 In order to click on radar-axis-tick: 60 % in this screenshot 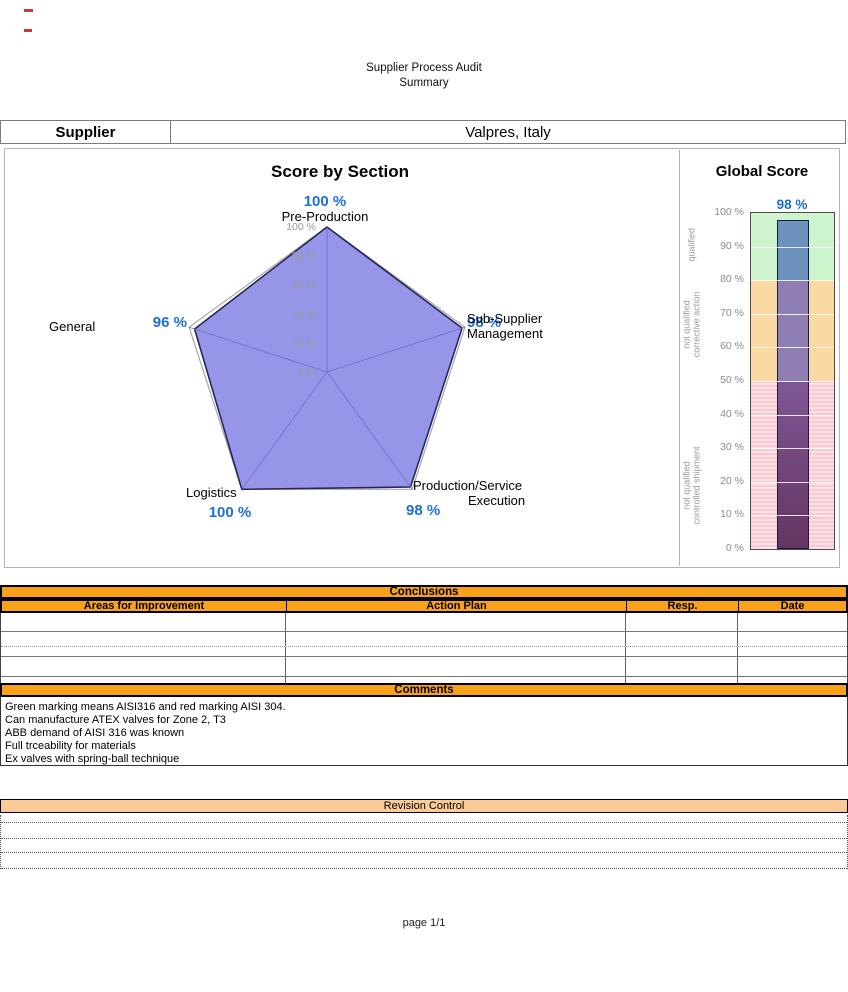, I will do `click(304, 285)`.